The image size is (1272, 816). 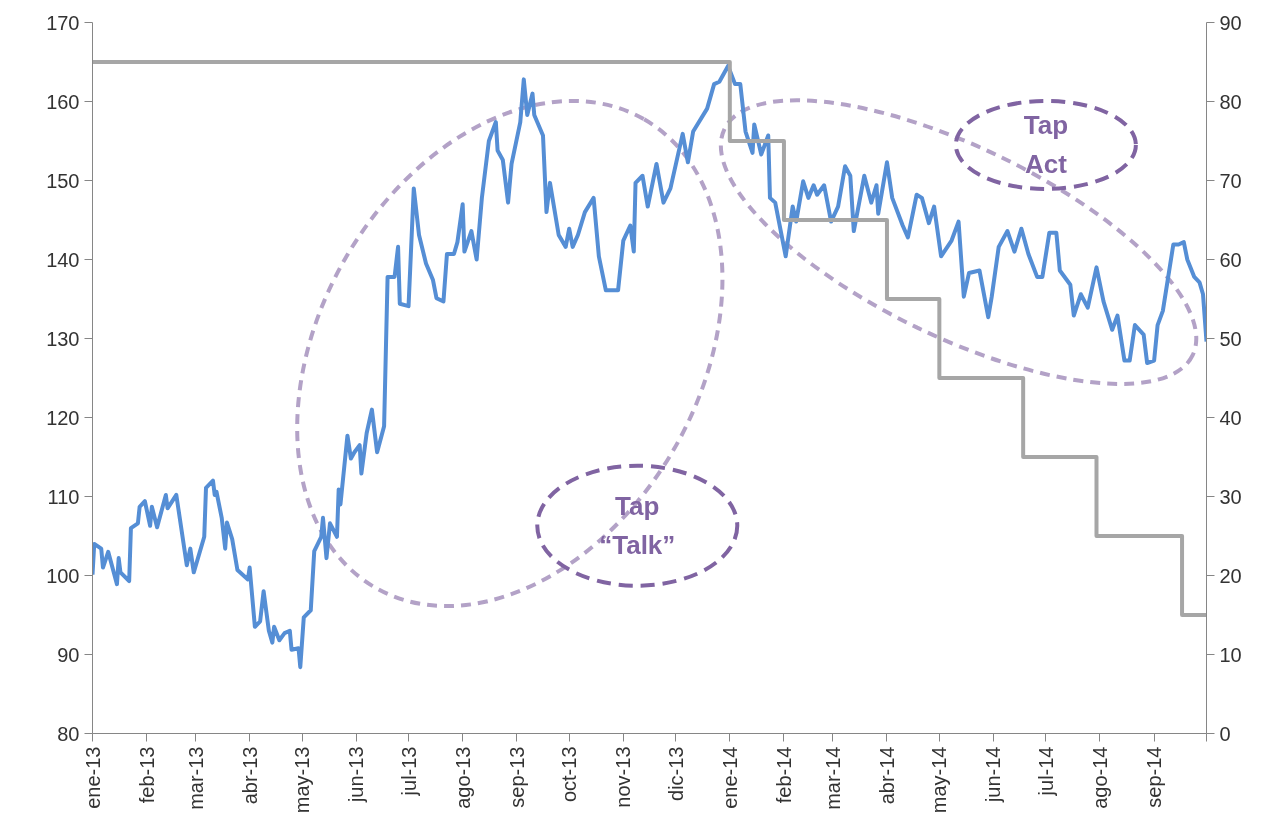 I want to click on y-tick-label: 80, so click(x=68, y=733).